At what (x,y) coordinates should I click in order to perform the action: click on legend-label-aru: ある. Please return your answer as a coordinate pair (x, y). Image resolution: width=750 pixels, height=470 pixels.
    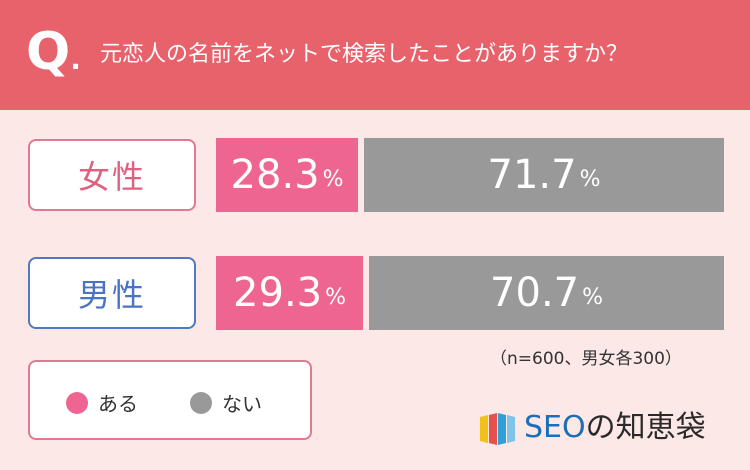
    Looking at the image, I should click on (118, 404).